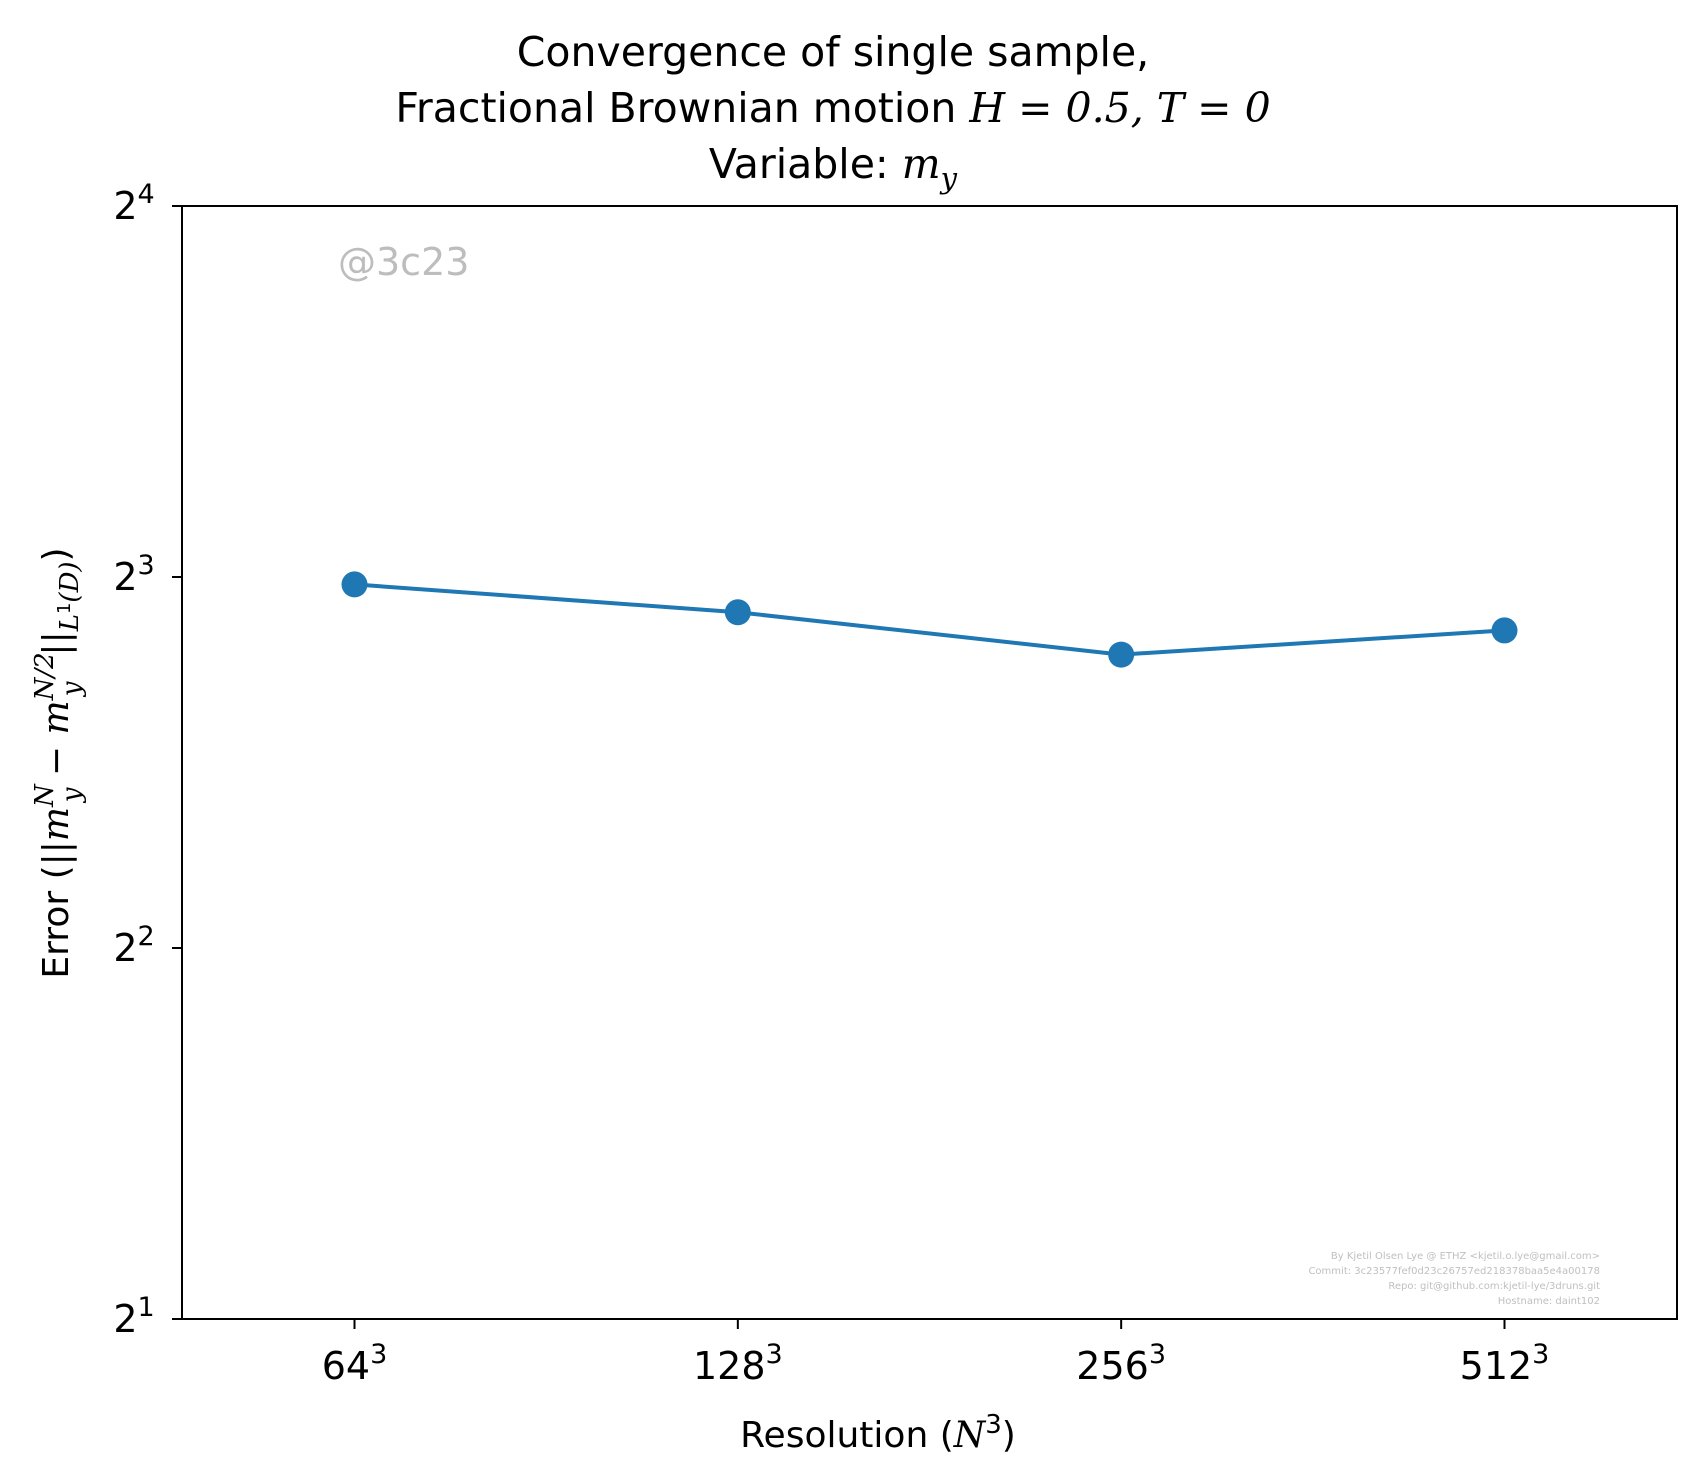  Describe the element at coordinates (1119, 108) in the screenshot. I see `chart-title-line-2-math: H = 0.5, T = 0` at that location.